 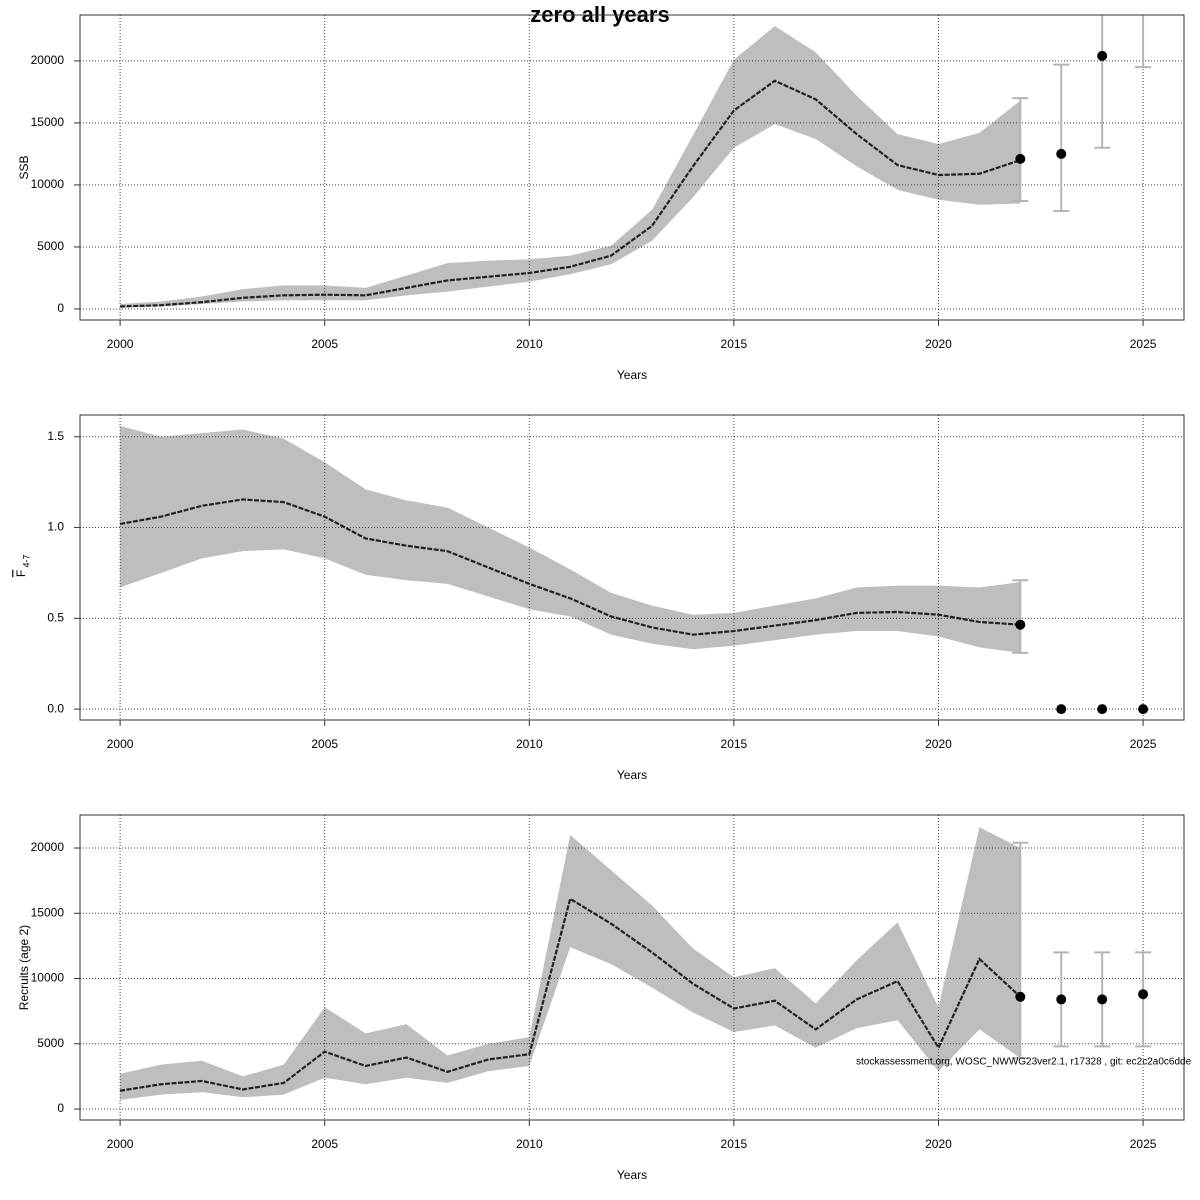 I want to click on y-tick-label: 0.5, so click(x=55, y=618).